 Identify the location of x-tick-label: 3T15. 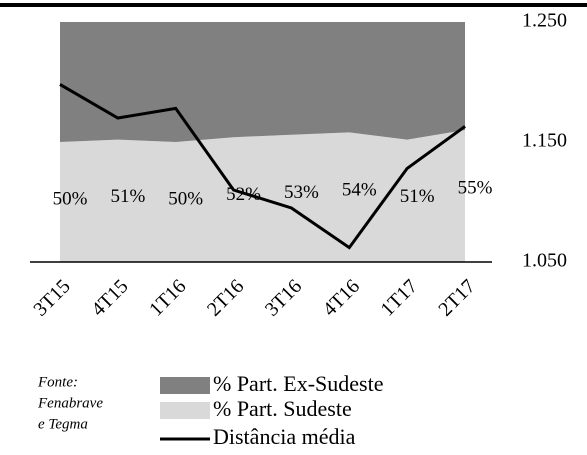
(51, 297).